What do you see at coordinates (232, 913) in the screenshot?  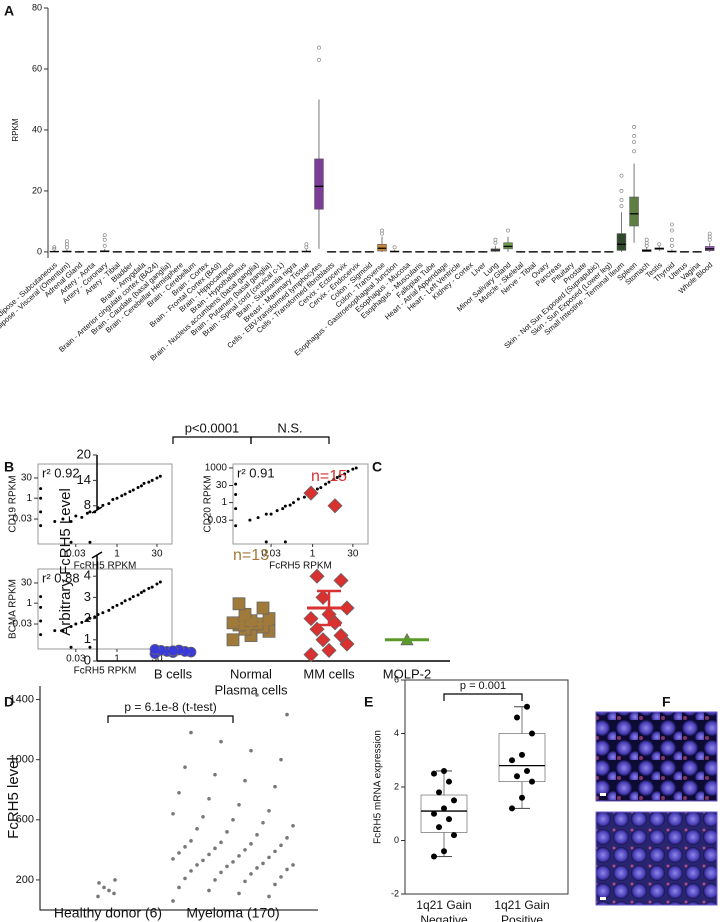 I see `x-tick-label: Myeloma (170)` at bounding box center [232, 913].